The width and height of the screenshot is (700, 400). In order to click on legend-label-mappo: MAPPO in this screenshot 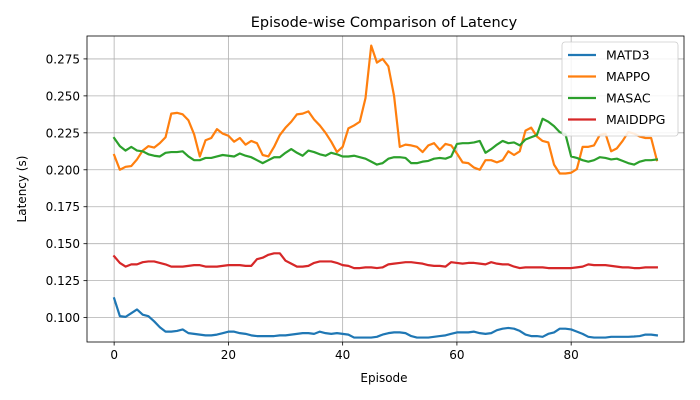, I will do `click(628, 76)`.